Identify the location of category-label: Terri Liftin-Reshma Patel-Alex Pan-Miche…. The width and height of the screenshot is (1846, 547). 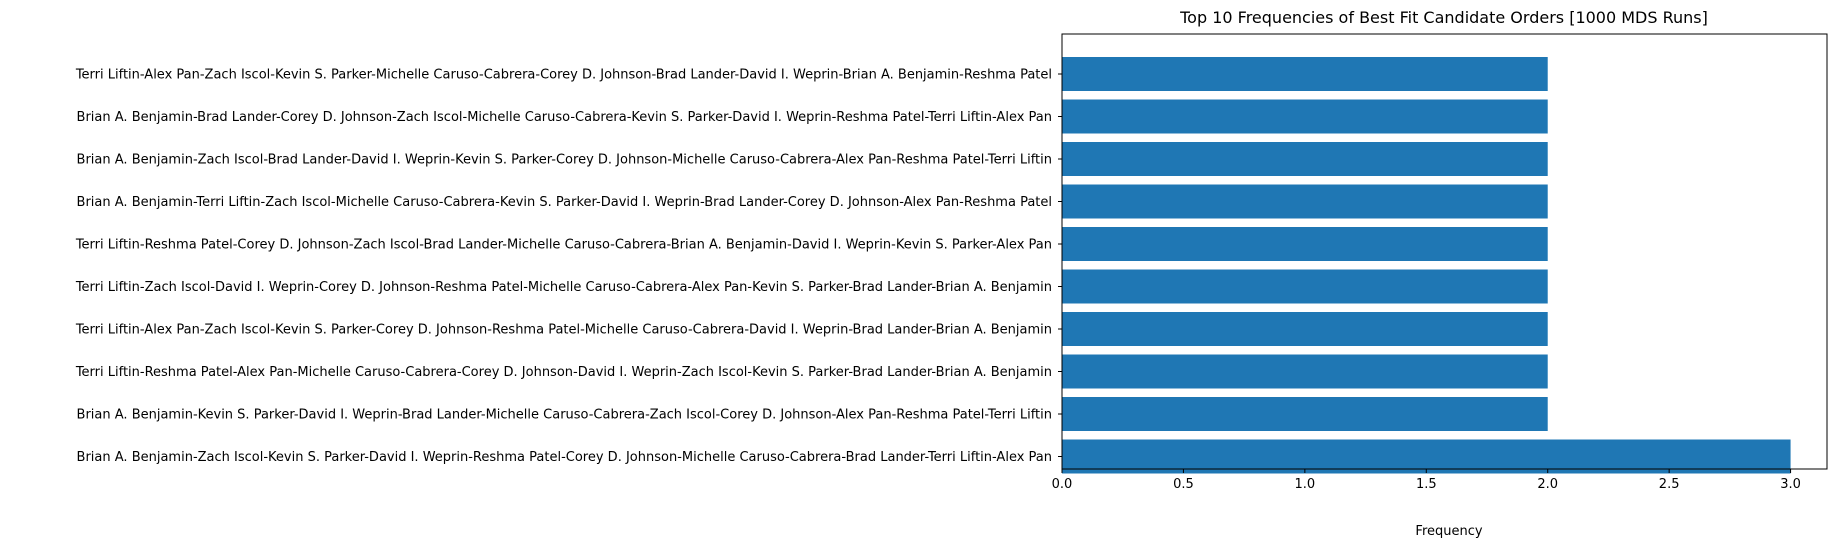
(563, 372).